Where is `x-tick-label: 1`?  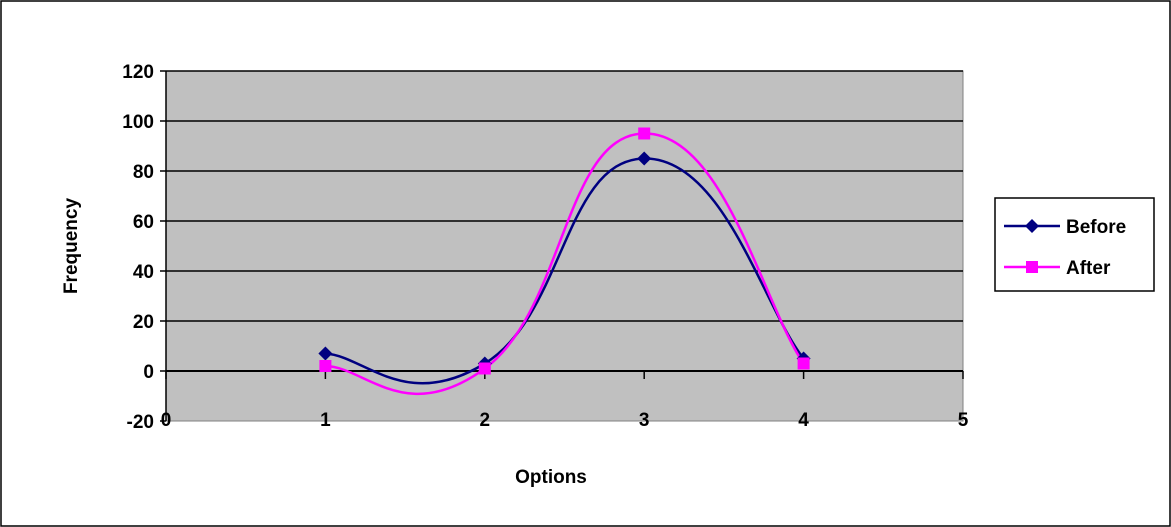
x-tick-label: 1 is located at coordinates (325, 420).